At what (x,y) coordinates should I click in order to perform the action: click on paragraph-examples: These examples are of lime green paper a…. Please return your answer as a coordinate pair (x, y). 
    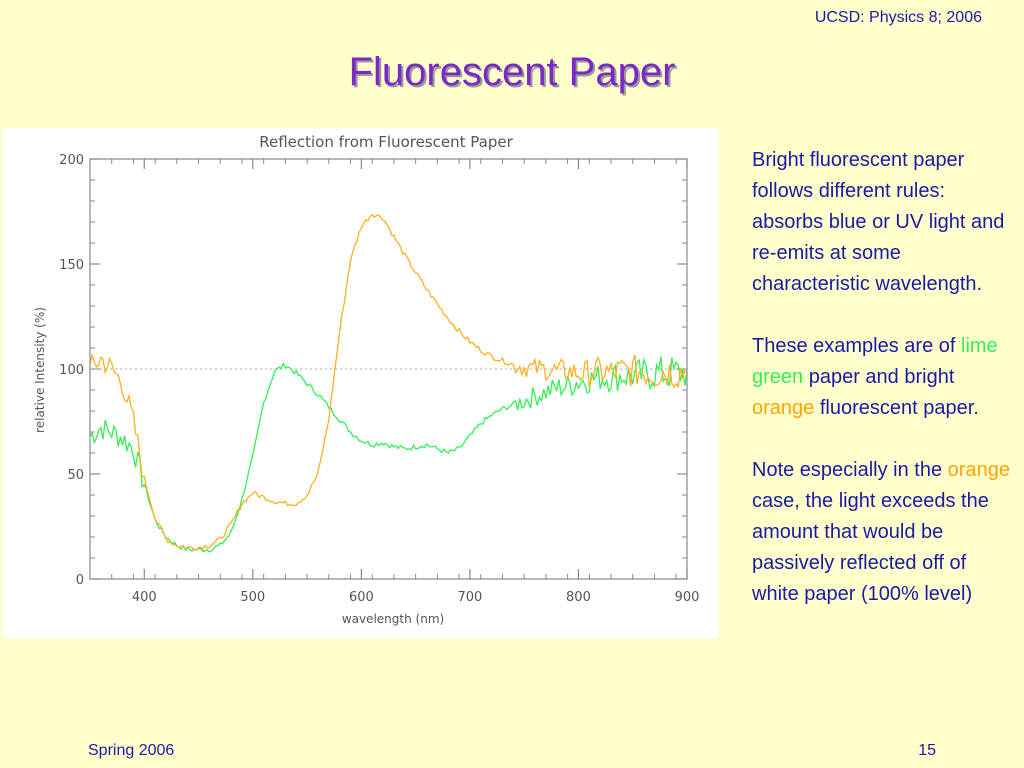
    Looking at the image, I should click on (883, 377).